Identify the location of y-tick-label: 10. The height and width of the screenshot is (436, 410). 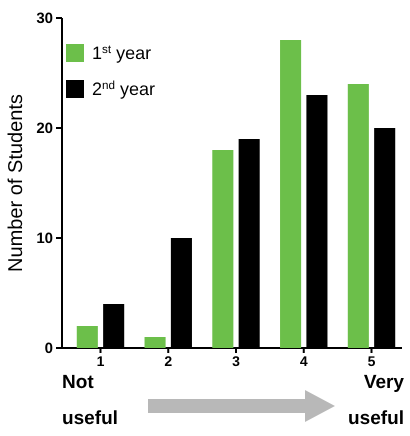
(44, 238).